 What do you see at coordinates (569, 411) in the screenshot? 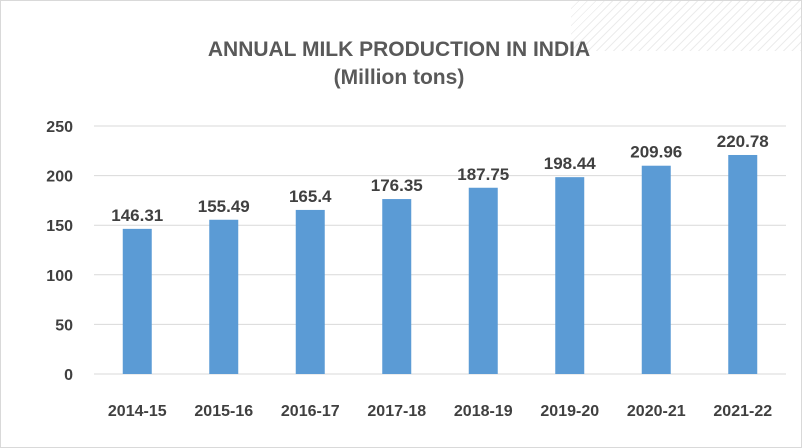
I see `x-tick-label: 2019-20` at bounding box center [569, 411].